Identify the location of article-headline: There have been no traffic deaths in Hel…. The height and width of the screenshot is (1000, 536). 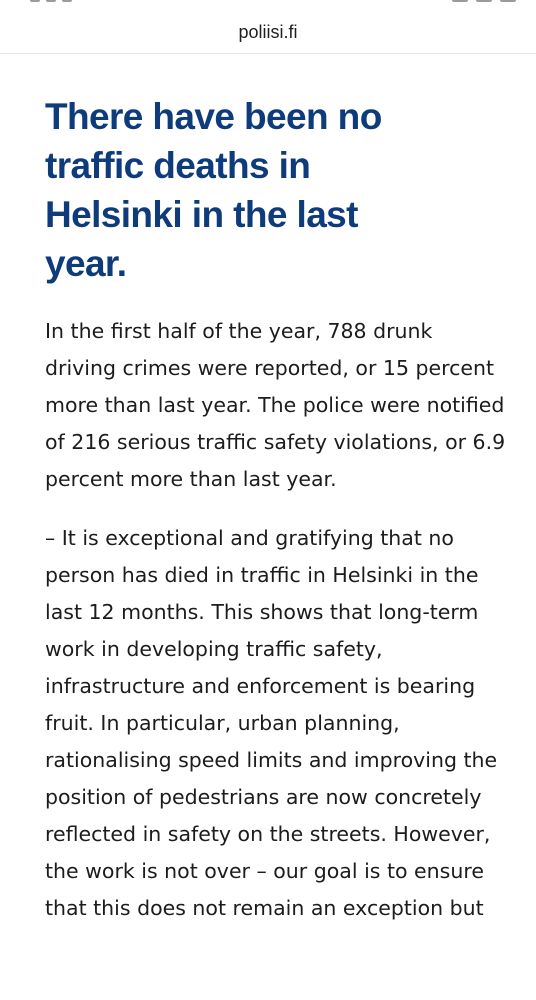
(213, 190).